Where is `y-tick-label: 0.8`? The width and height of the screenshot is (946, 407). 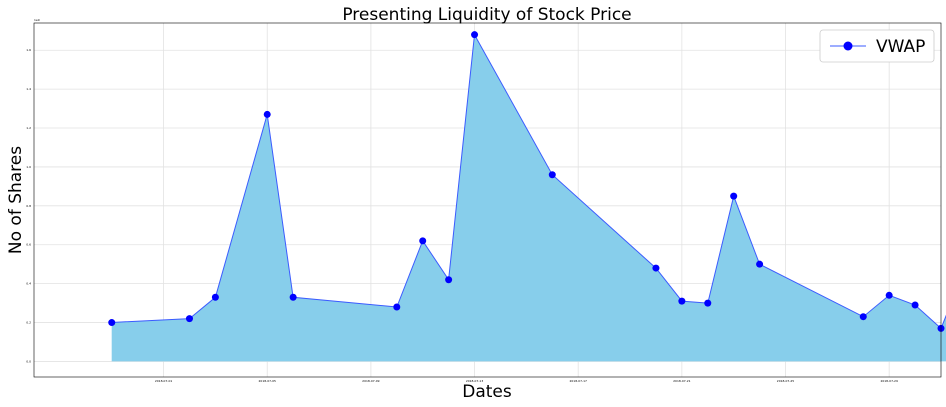
y-tick-label: 0.8 is located at coordinates (28, 206).